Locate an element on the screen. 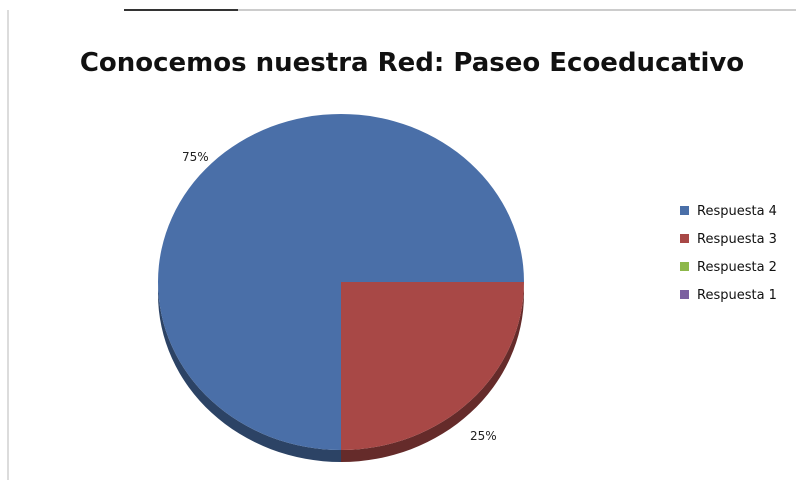 This screenshot has width=796, height=480. legend-label-respuesta-4: Respuesta 4 is located at coordinates (737, 211).